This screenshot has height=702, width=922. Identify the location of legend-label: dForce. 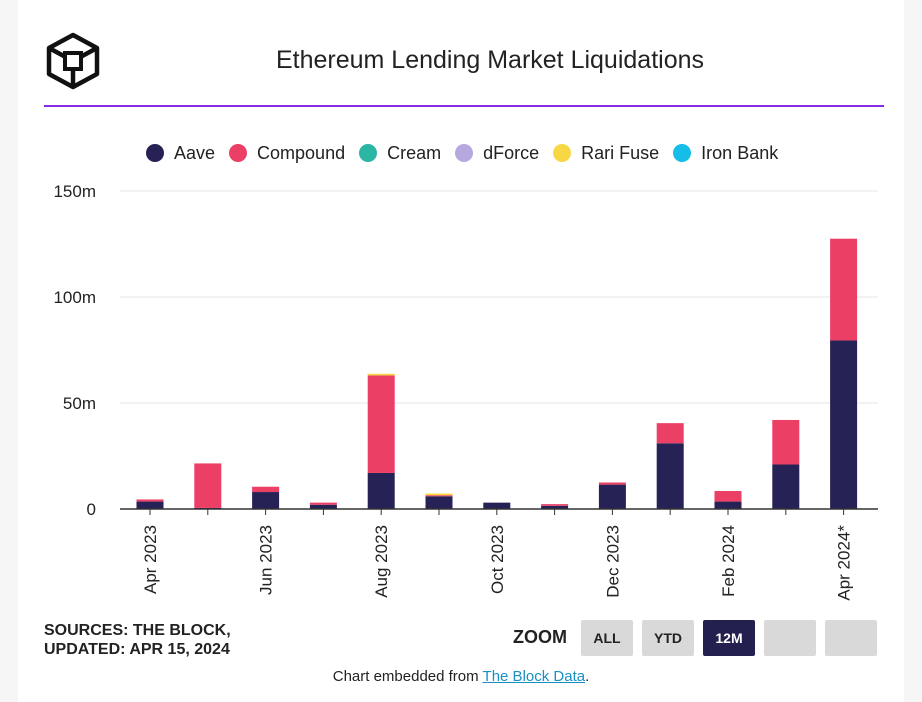
(511, 152).